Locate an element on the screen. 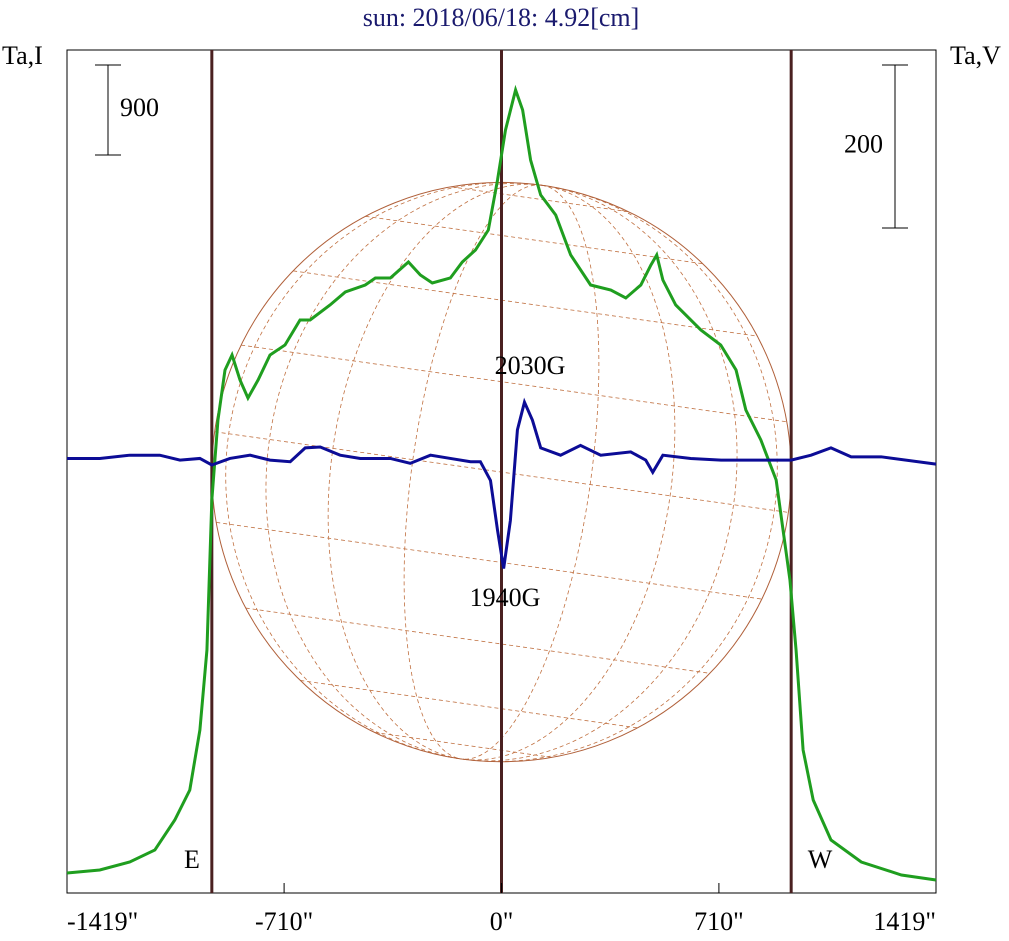 This screenshot has width=1009, height=941. x-tick-label: 1419" is located at coordinates (904, 921).